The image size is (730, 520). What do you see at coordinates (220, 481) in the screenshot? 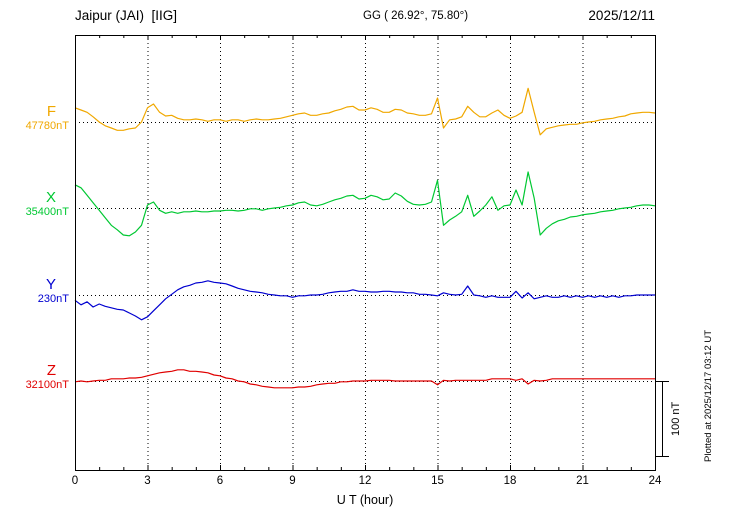
I see `x-tick-label: 6` at bounding box center [220, 481].